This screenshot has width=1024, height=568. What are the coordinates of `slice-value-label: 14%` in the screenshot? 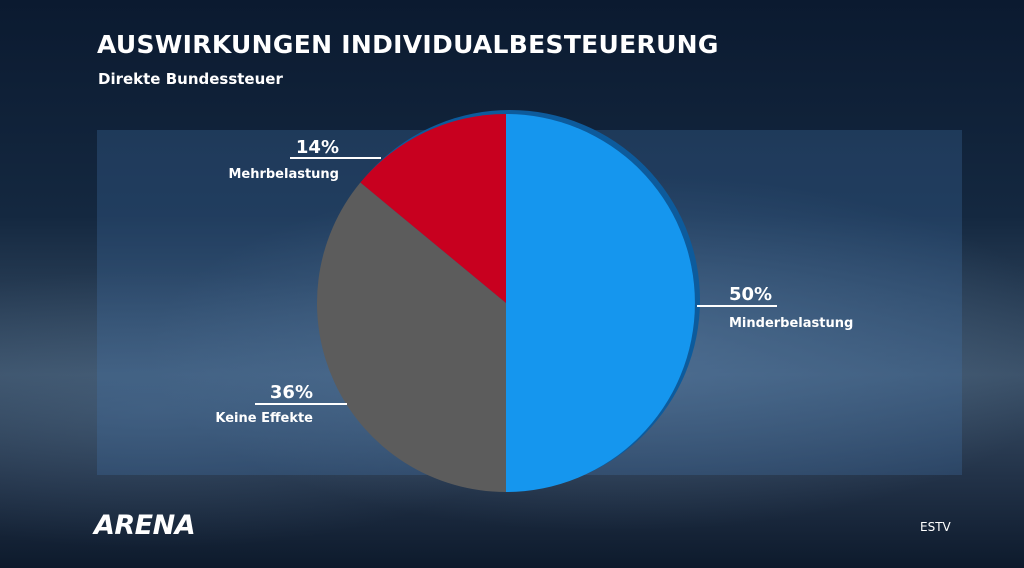 It's located at (317, 147).